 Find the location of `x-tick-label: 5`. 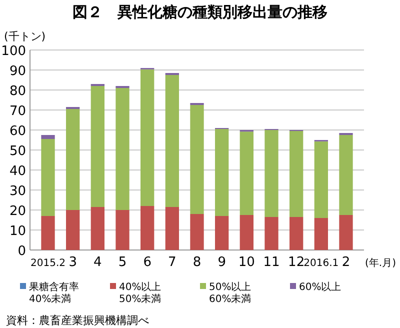

x-tick-label: 5 is located at coordinates (122, 262).